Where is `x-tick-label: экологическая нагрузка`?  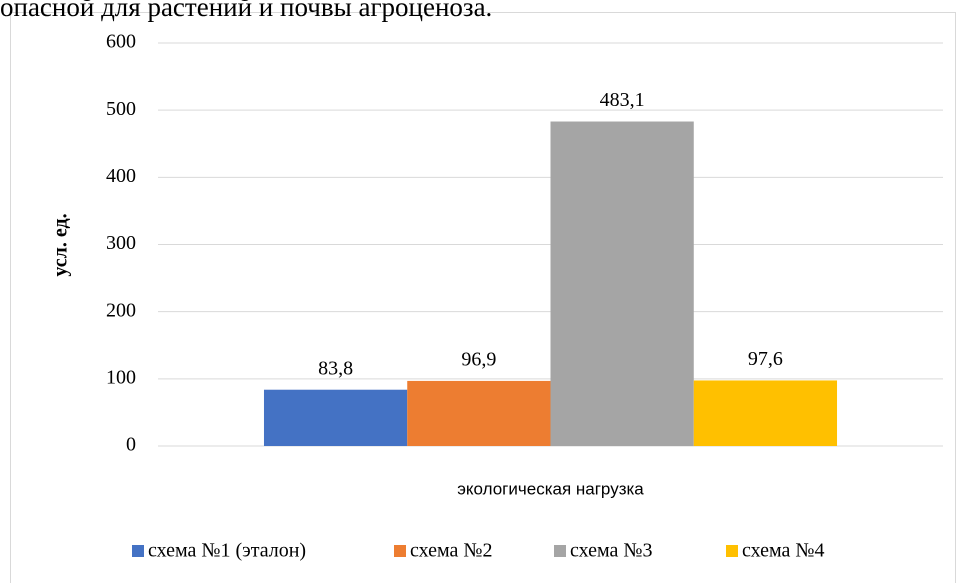 x-tick-label: экологическая нагрузка is located at coordinates (550, 488).